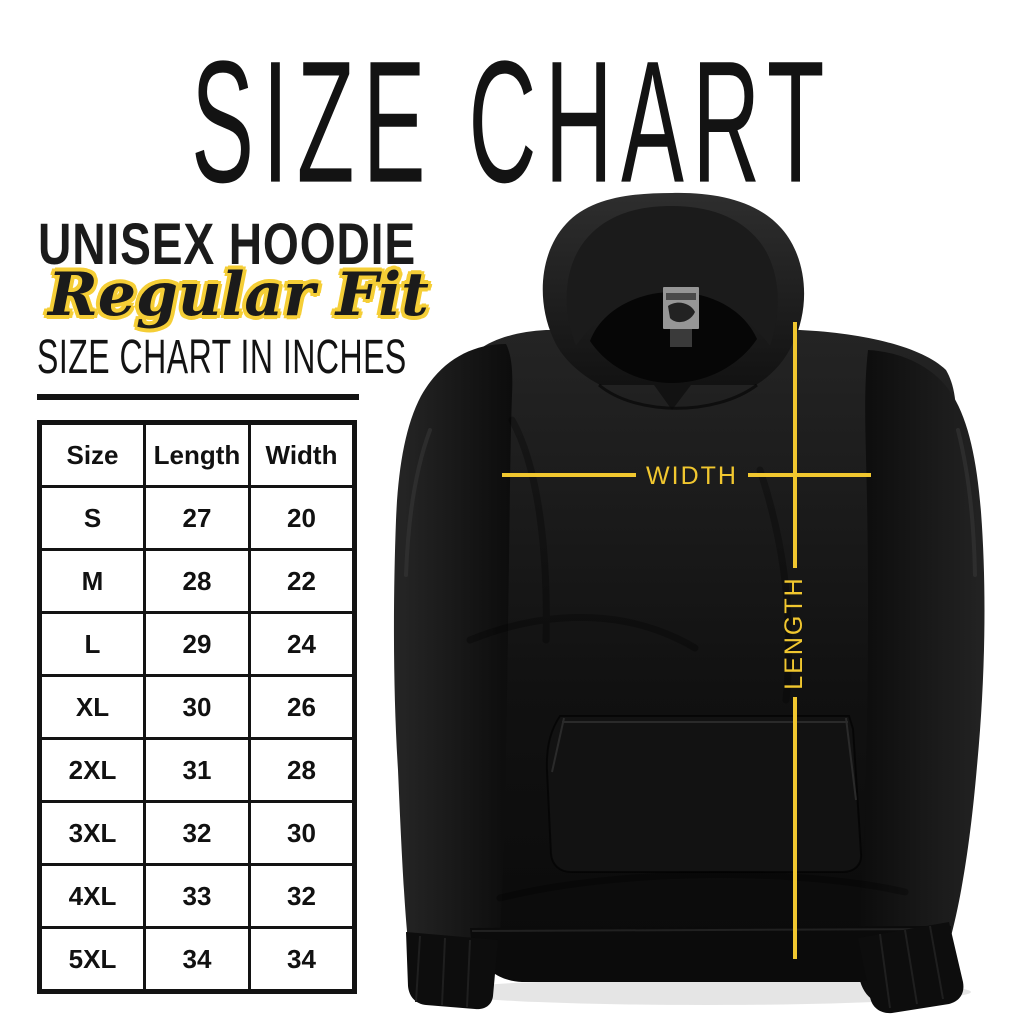 Image resolution: width=1024 pixels, height=1024 pixels. I want to click on cell-length: 28, so click(197, 581).